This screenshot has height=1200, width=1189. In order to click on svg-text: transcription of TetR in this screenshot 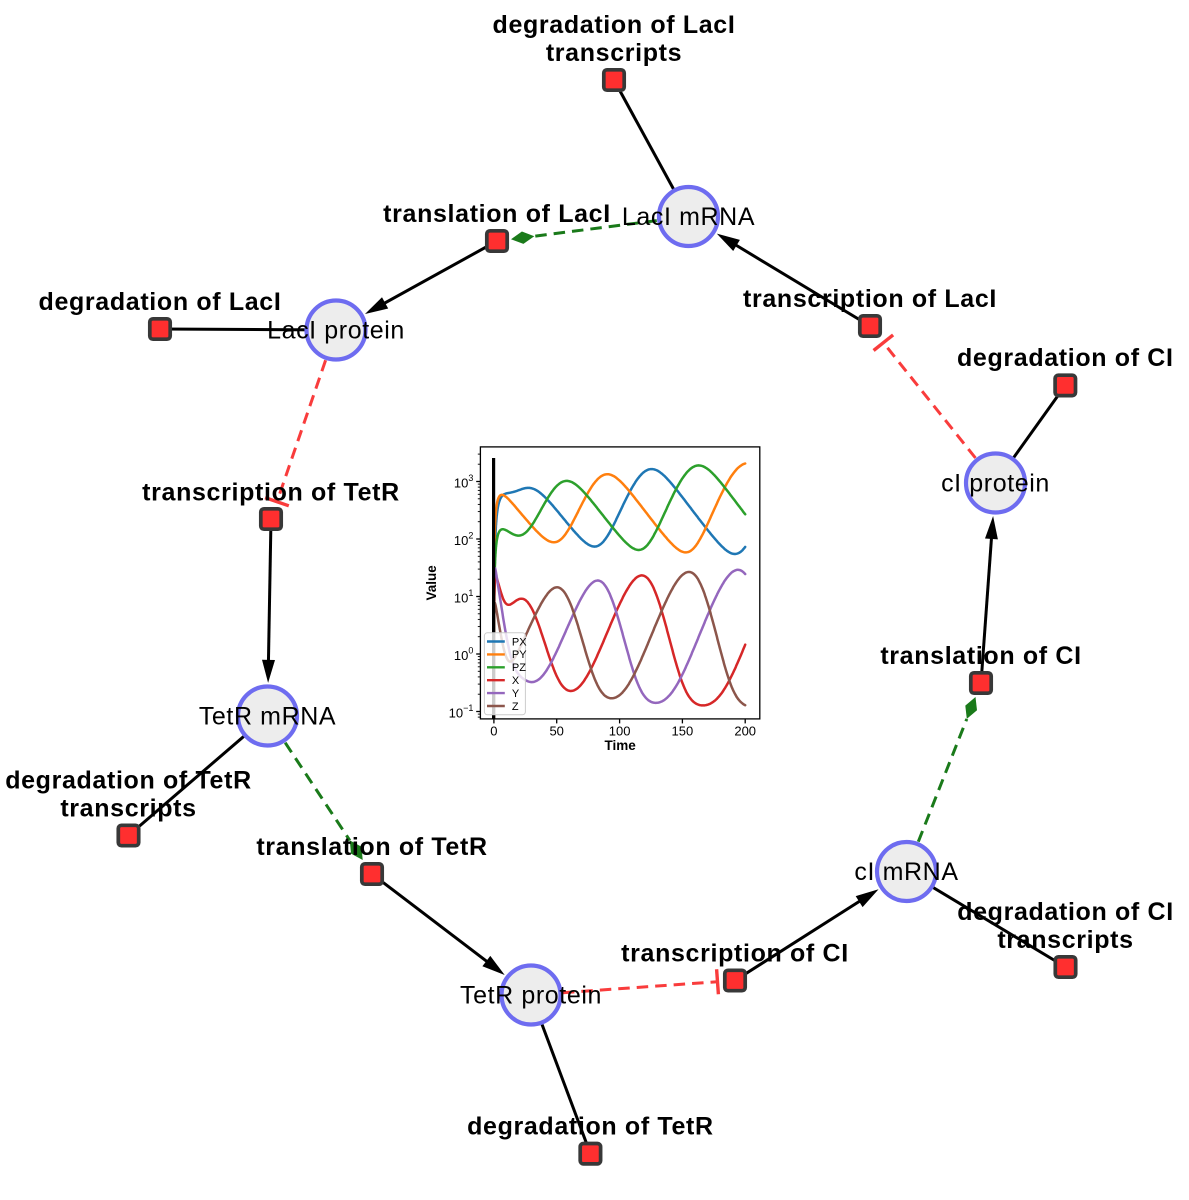, I will do `click(271, 493)`.